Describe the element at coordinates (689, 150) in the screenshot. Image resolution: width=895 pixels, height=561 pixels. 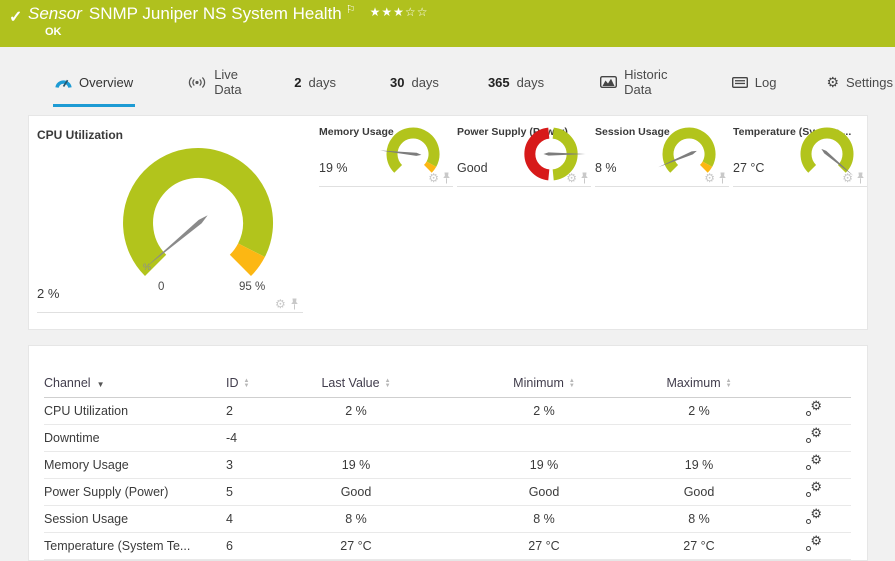
I see `session-gauge-arc` at that location.